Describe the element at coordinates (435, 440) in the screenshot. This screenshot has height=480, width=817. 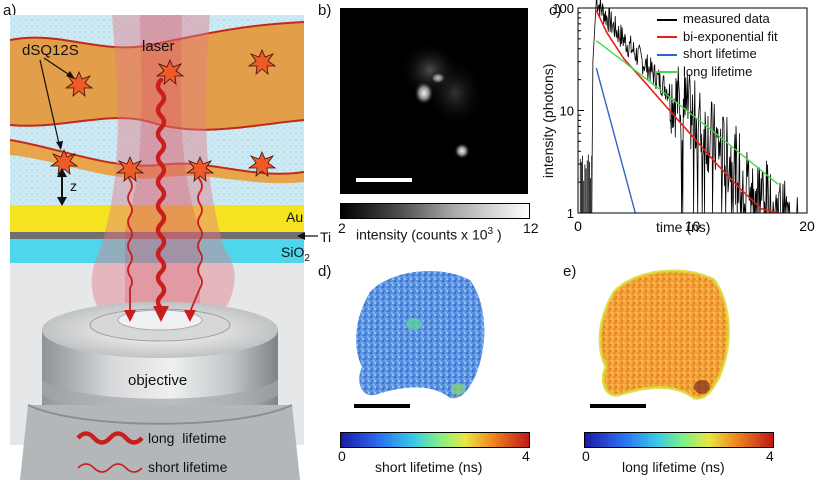
I see `short-lifetime-colorbar` at that location.